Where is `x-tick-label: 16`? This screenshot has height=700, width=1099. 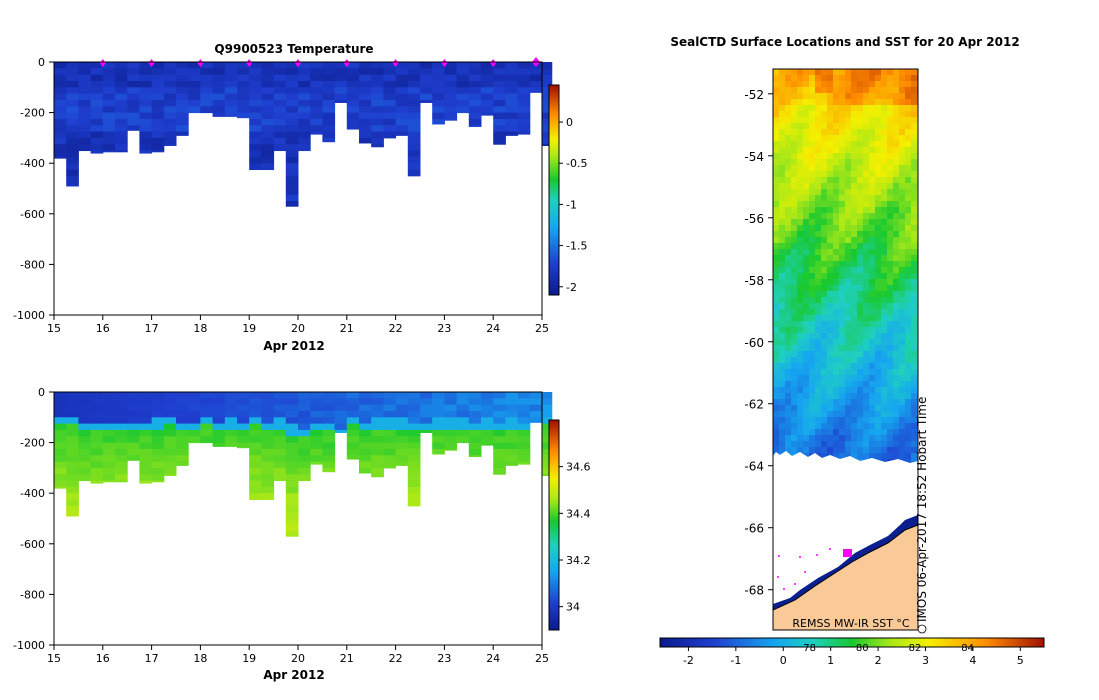 x-tick-label: 16 is located at coordinates (103, 328).